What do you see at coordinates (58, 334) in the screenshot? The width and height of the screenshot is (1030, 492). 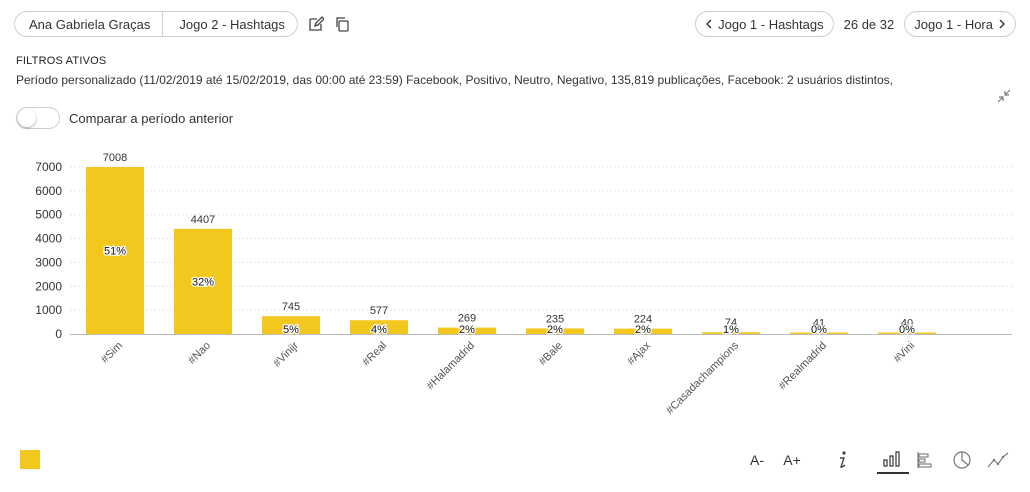 I see `y-tick-label: 0` at bounding box center [58, 334].